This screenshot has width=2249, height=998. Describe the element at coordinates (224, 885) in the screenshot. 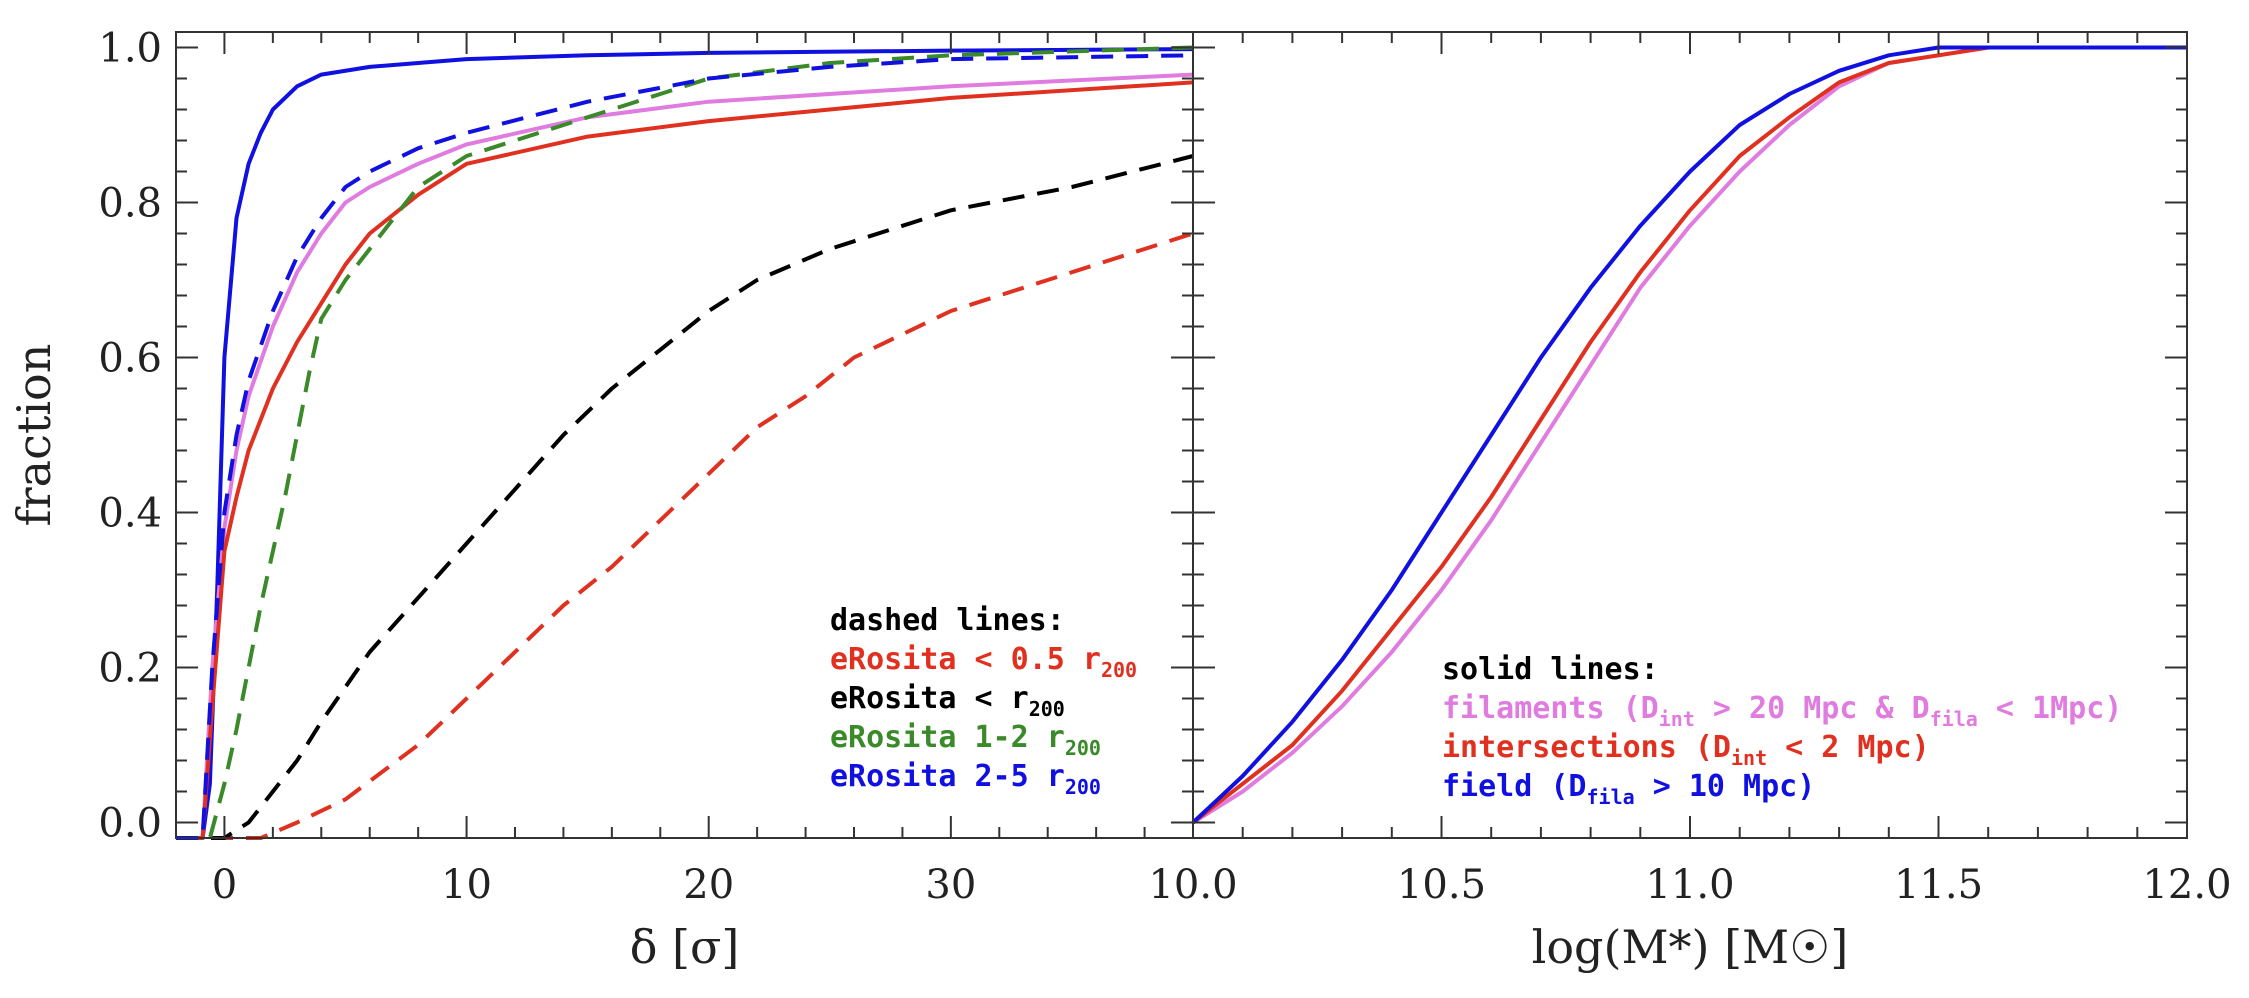

I see `x-tick-label: 0` at that location.